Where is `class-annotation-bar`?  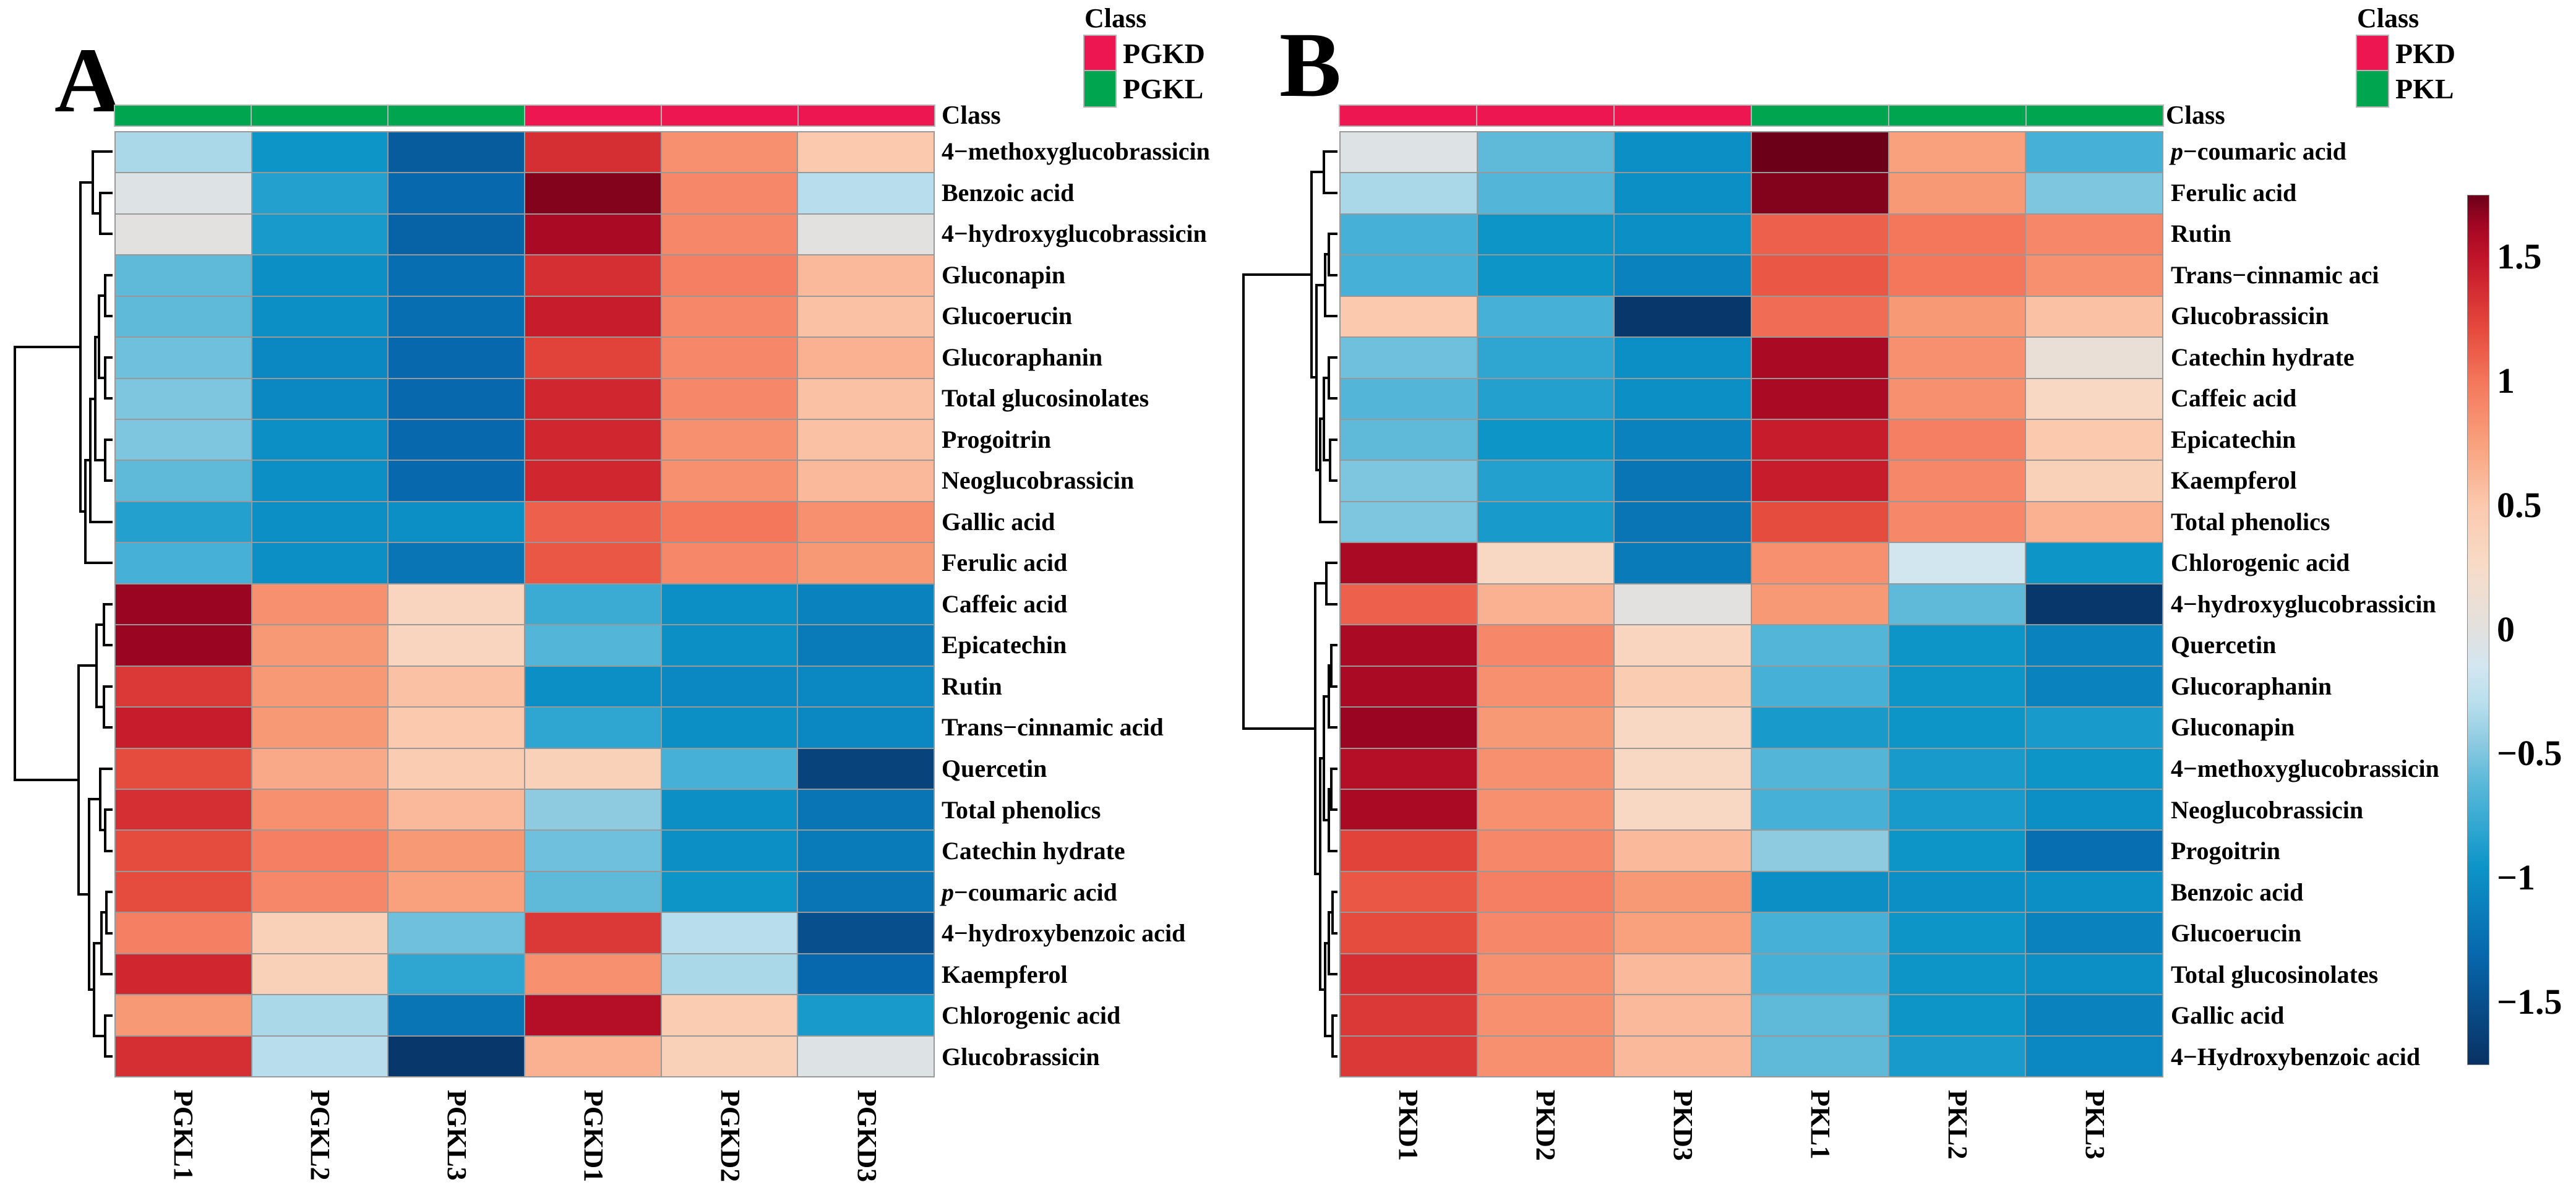 class-annotation-bar is located at coordinates (524, 116).